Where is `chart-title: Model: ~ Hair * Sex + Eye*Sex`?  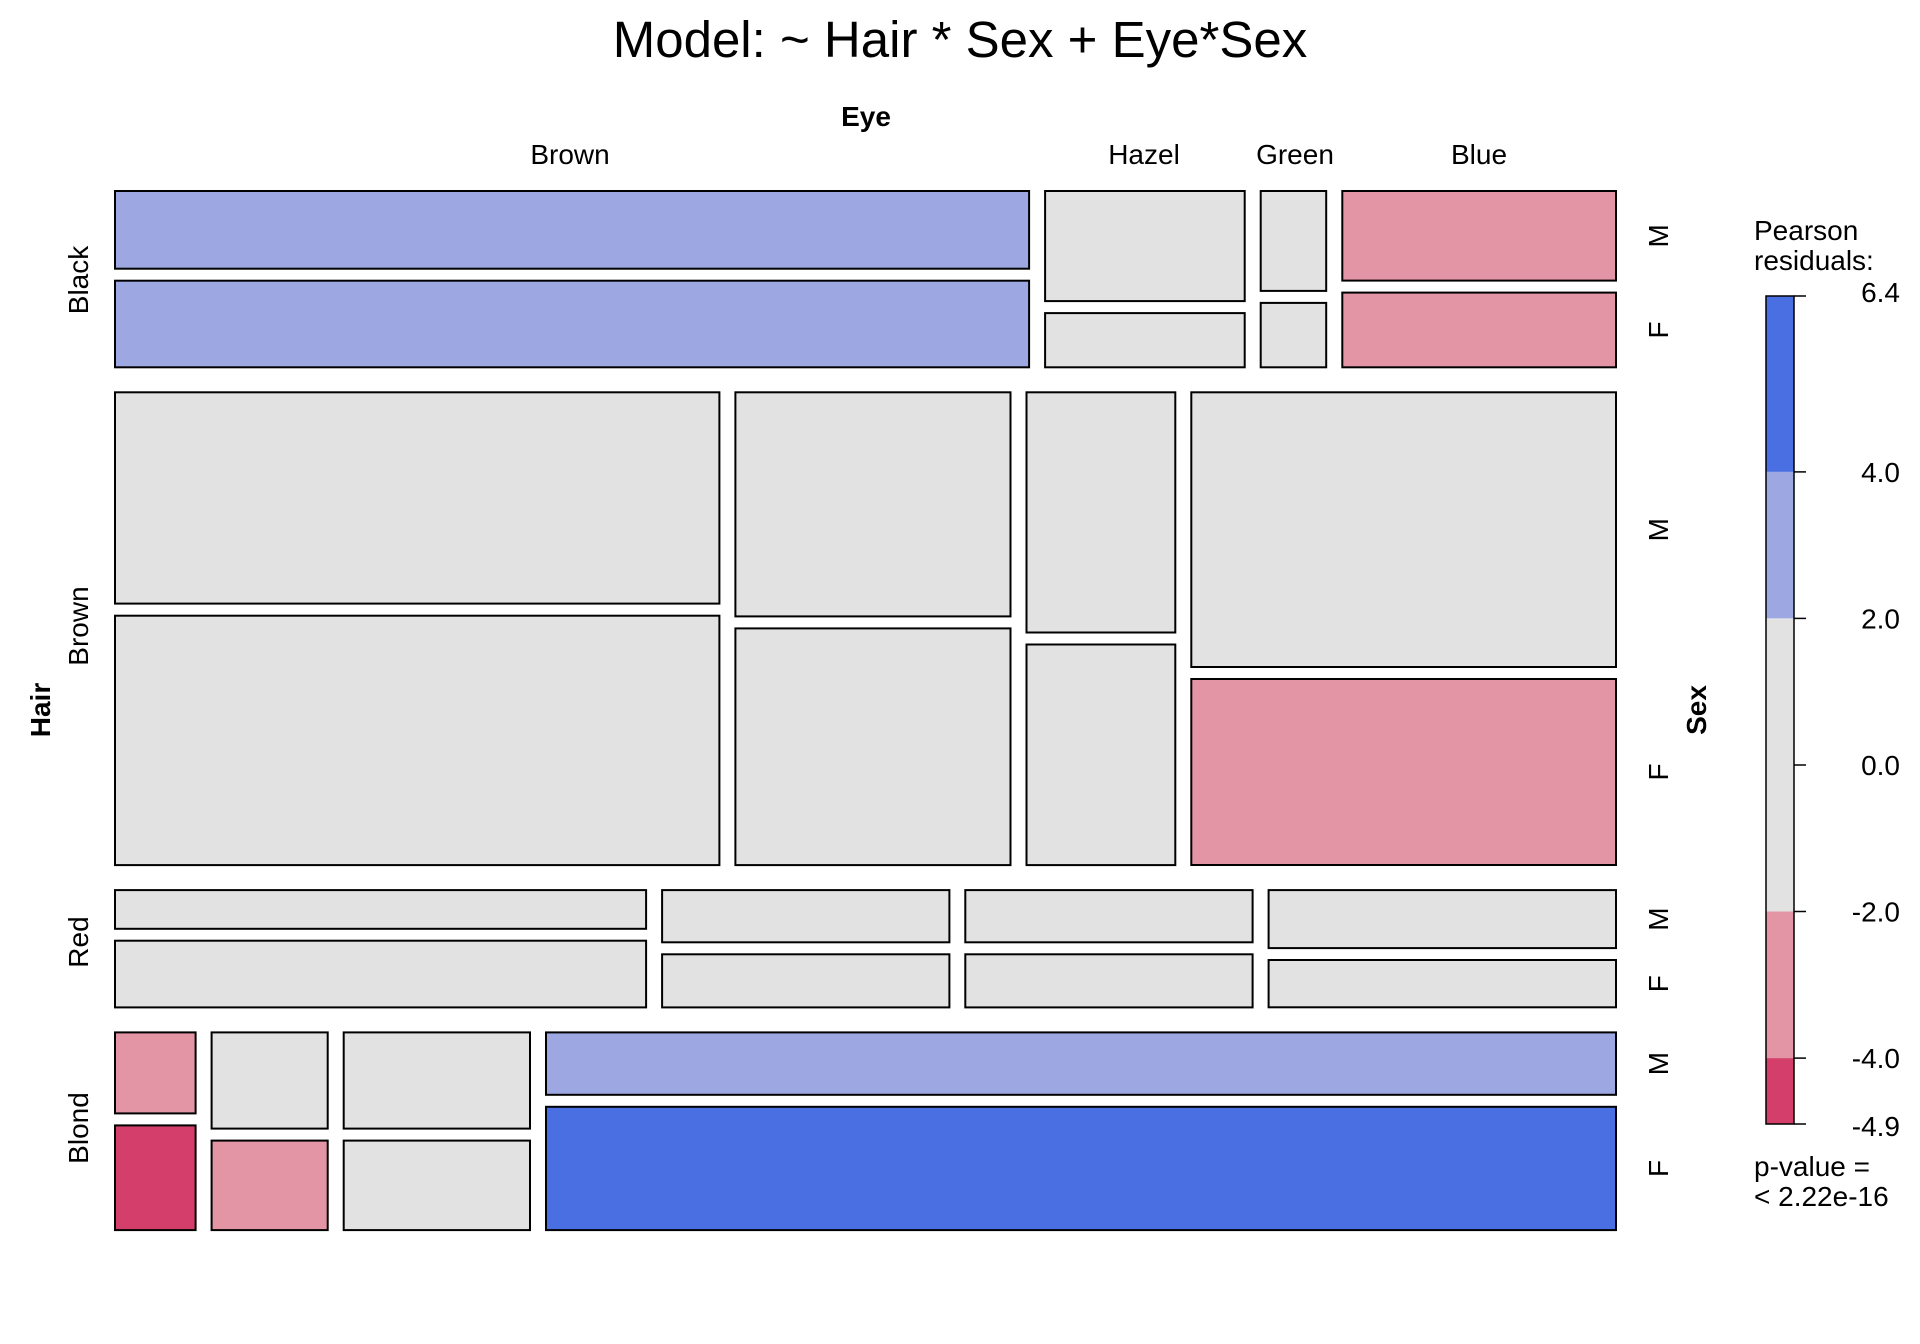 chart-title: Model: ~ Hair * Sex + Eye*Sex is located at coordinates (960, 39).